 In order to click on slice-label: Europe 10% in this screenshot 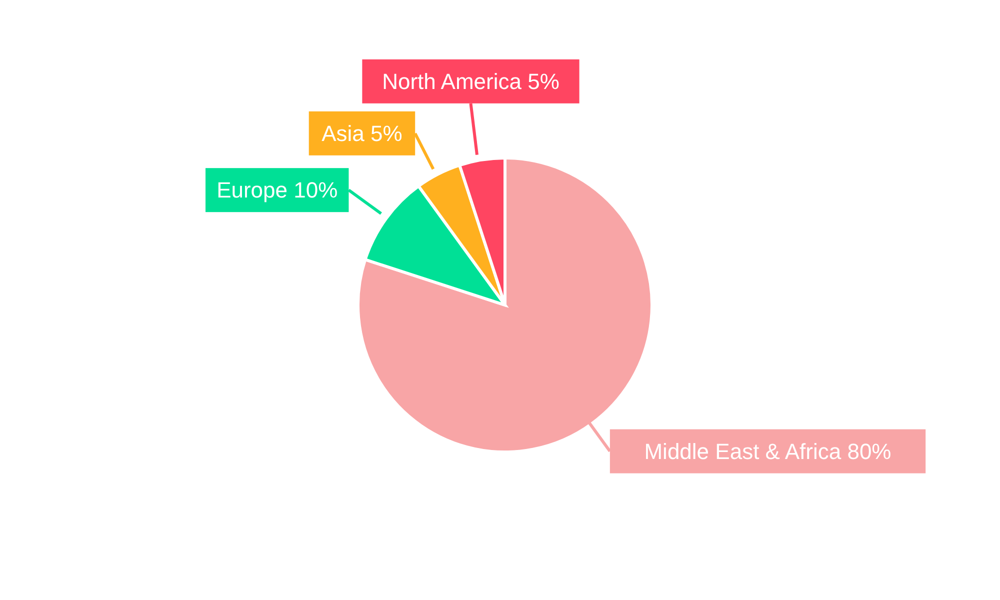, I will do `click(277, 190)`.